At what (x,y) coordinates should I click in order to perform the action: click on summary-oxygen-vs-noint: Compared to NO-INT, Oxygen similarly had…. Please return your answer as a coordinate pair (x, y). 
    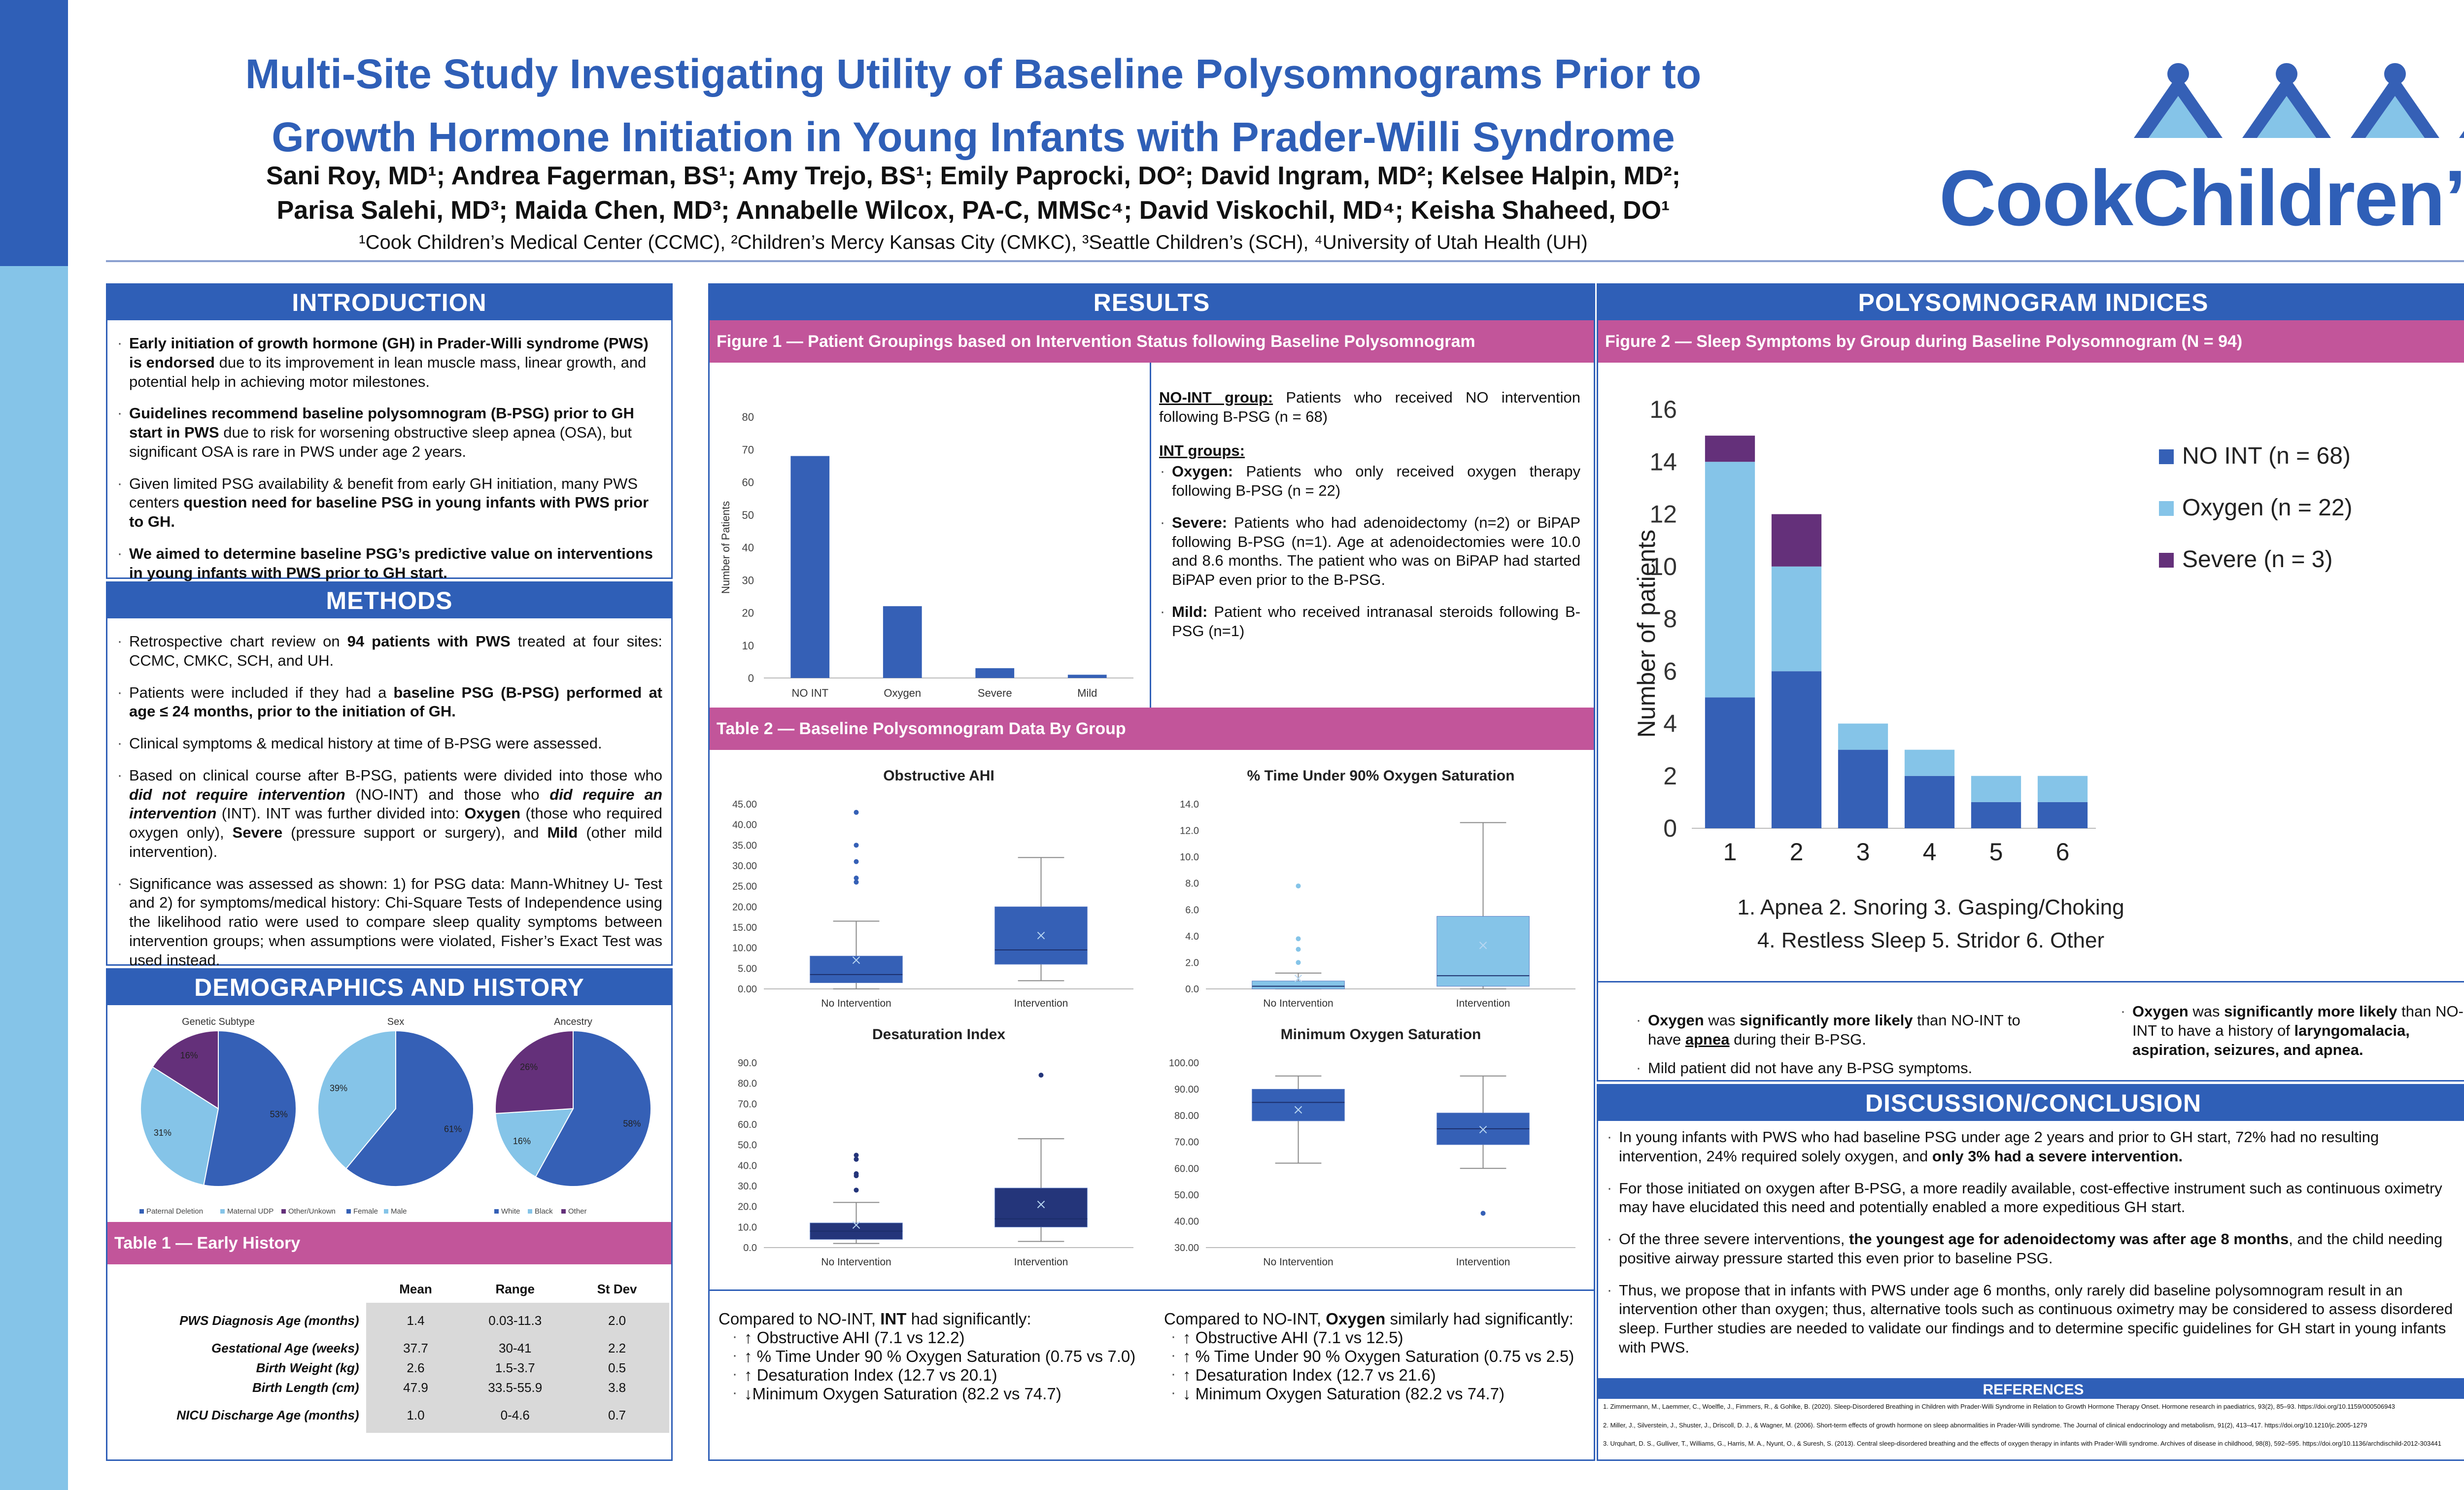
    Looking at the image, I should click on (1378, 1356).